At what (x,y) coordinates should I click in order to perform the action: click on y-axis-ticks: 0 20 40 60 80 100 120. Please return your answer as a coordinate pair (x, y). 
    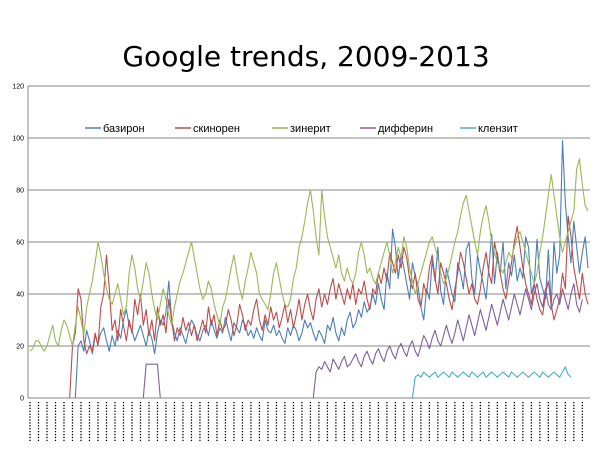
    Looking at the image, I should click on (18, 243).